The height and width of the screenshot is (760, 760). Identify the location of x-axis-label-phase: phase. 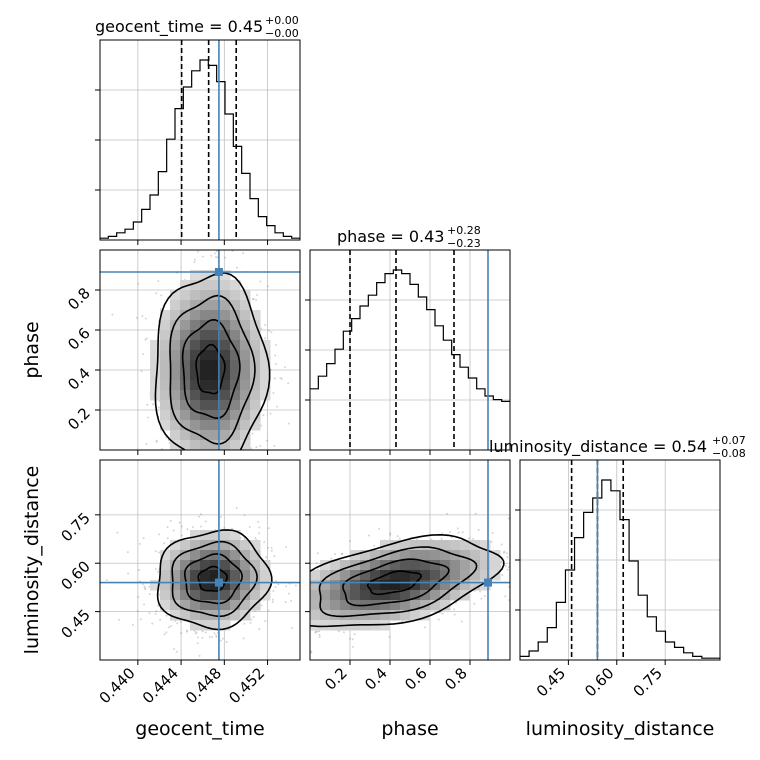
(409, 729).